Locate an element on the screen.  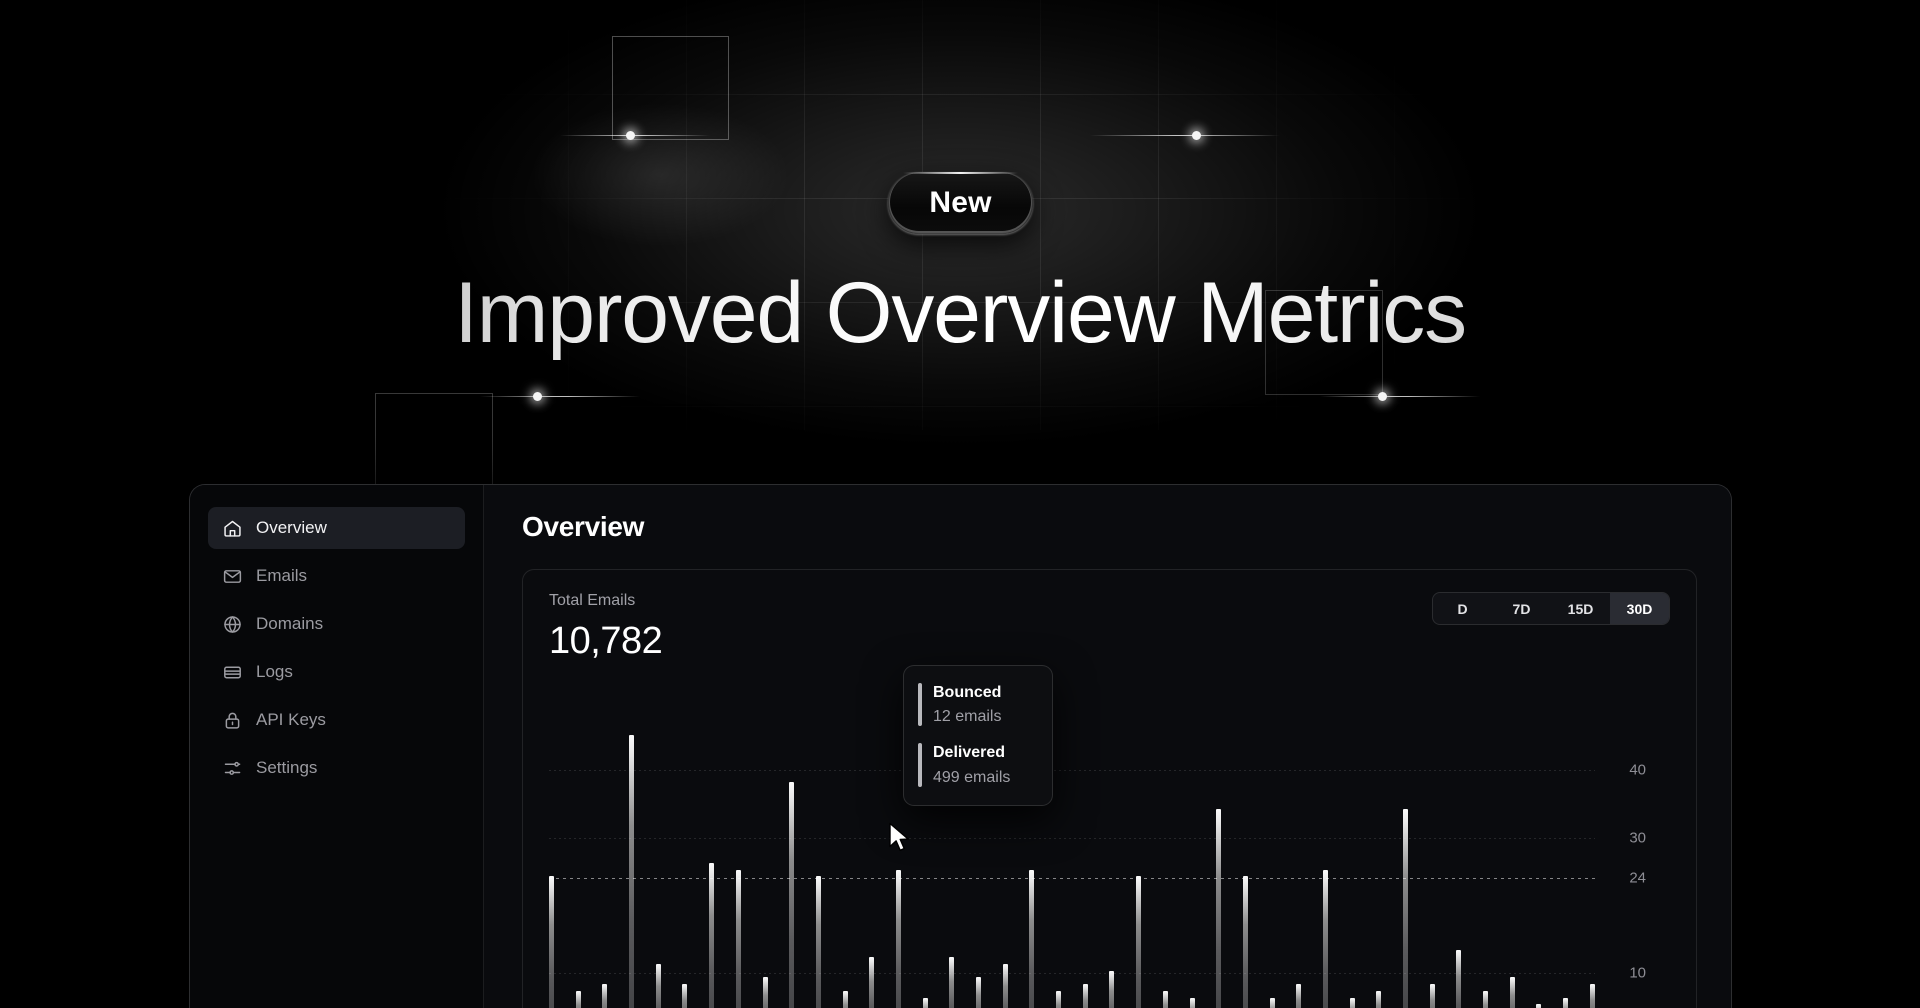
sidebar: Overview Emails Domains is located at coordinates (337, 746).